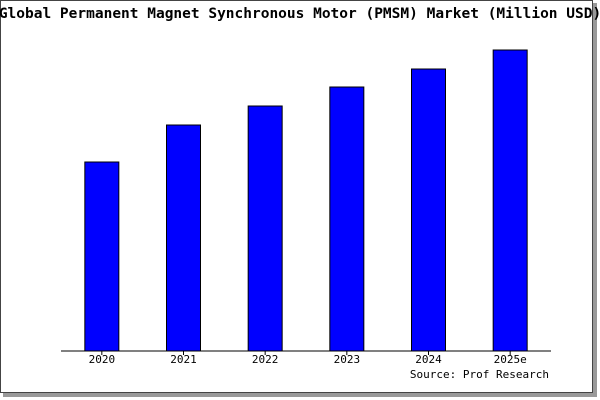 Image resolution: width=600 pixels, height=400 pixels. Describe the element at coordinates (428, 359) in the screenshot. I see `x-tick-label: 2024` at that location.